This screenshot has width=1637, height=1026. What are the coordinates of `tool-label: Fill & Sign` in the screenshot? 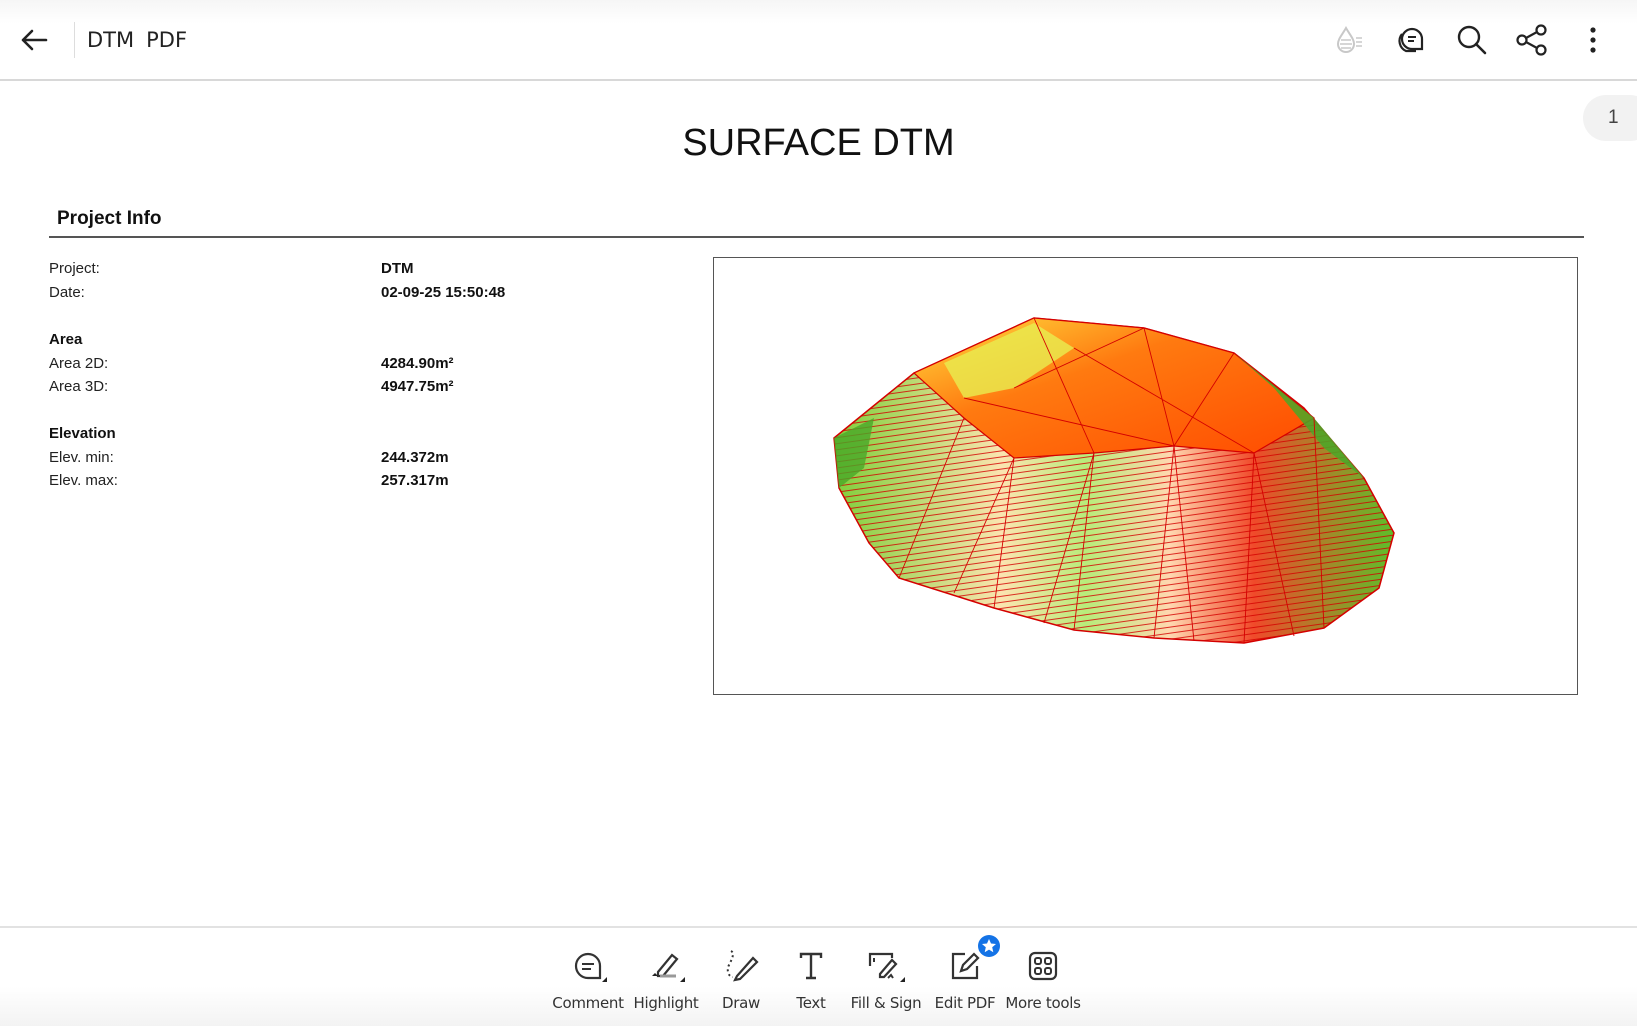 It's located at (886, 1003).